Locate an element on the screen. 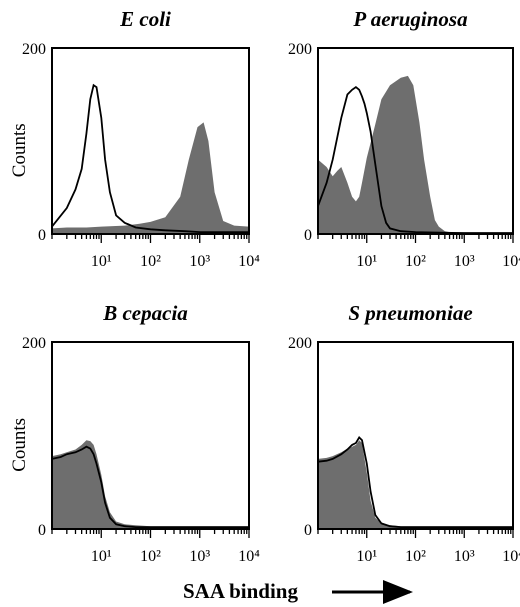 Image resolution: width=520 pixels, height=607 pixels. panel-title: S pneumoniae is located at coordinates (410, 313).